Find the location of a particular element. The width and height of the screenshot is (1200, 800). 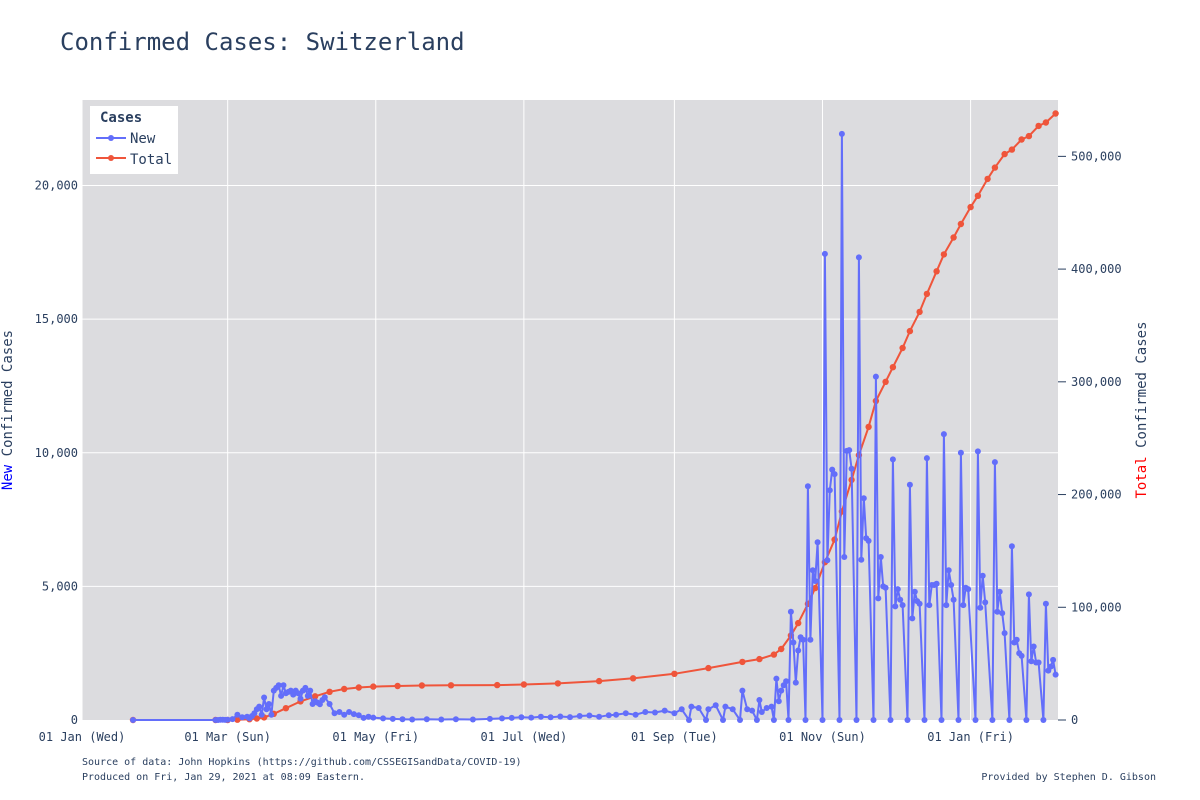

x-tick-label: 01 Jan (Wed) is located at coordinates (82, 737).